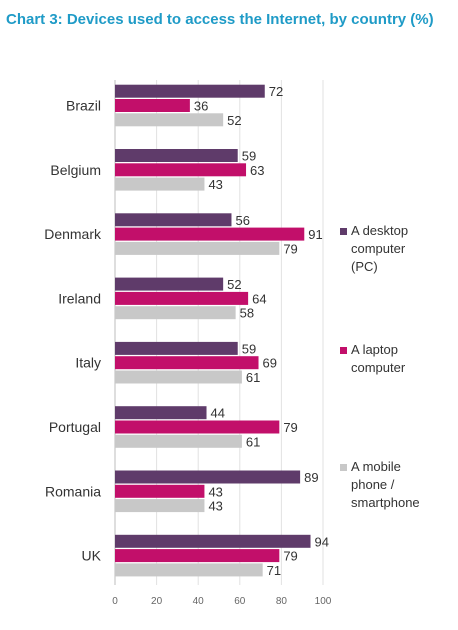 The height and width of the screenshot is (630, 458). I want to click on data-label: 71, so click(274, 570).